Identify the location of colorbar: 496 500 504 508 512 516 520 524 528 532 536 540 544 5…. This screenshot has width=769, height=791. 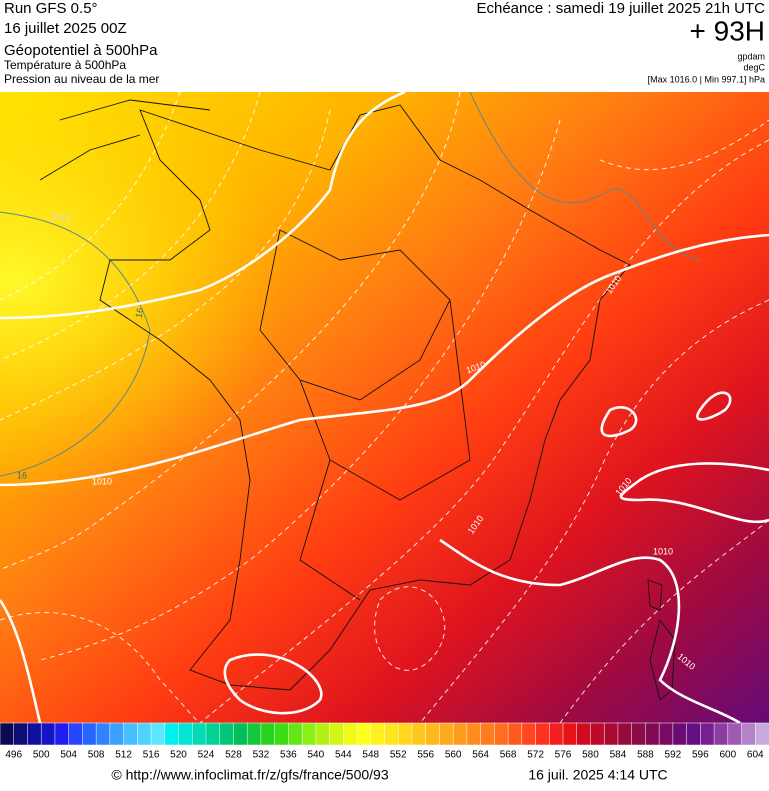
(384, 741).